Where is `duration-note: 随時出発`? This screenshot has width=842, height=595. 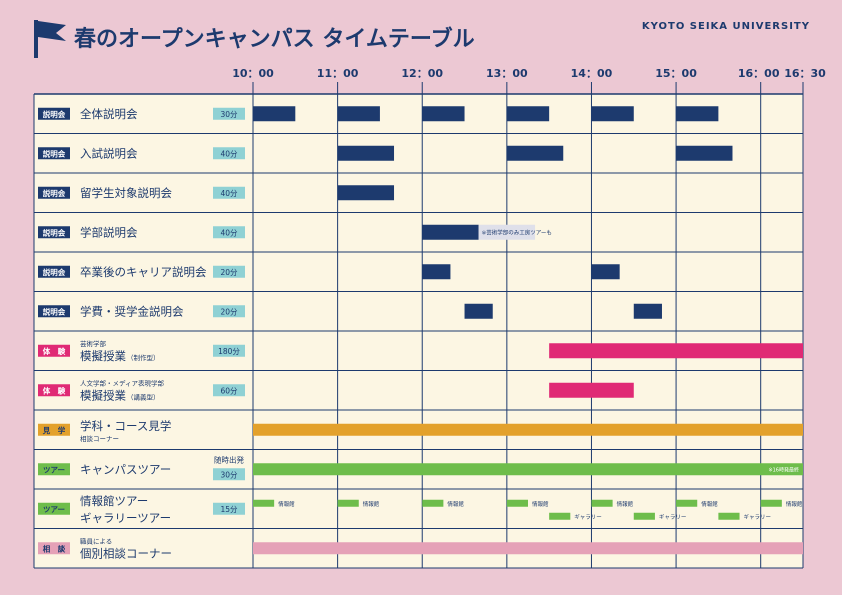
duration-note: 随時出発 is located at coordinates (229, 459).